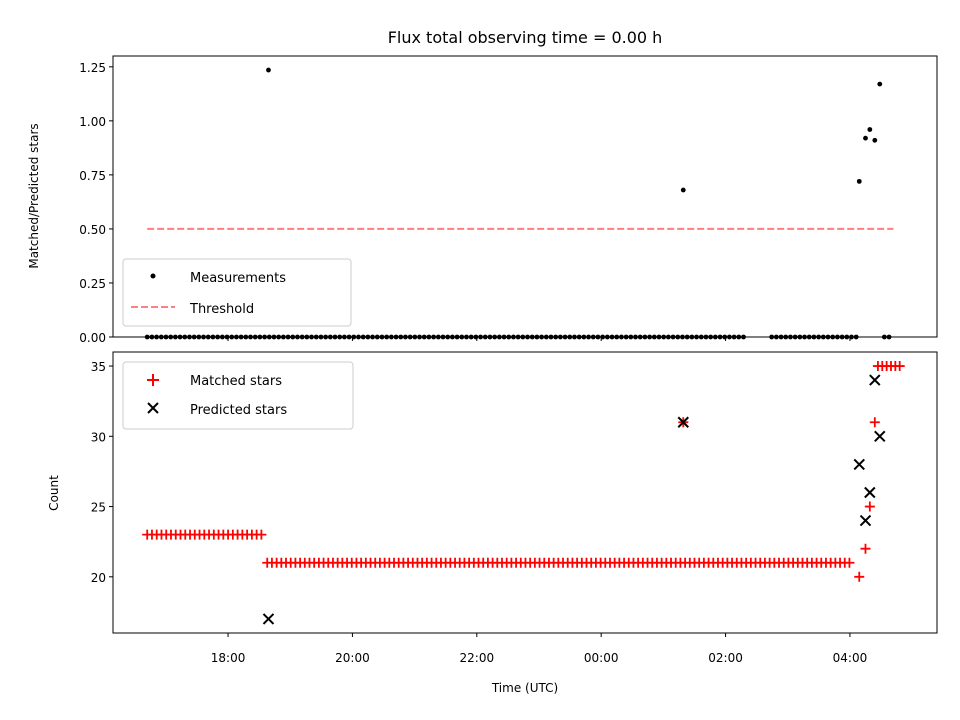  What do you see at coordinates (238, 278) in the screenshot?
I see `legend-measurements-label: Measurements` at bounding box center [238, 278].